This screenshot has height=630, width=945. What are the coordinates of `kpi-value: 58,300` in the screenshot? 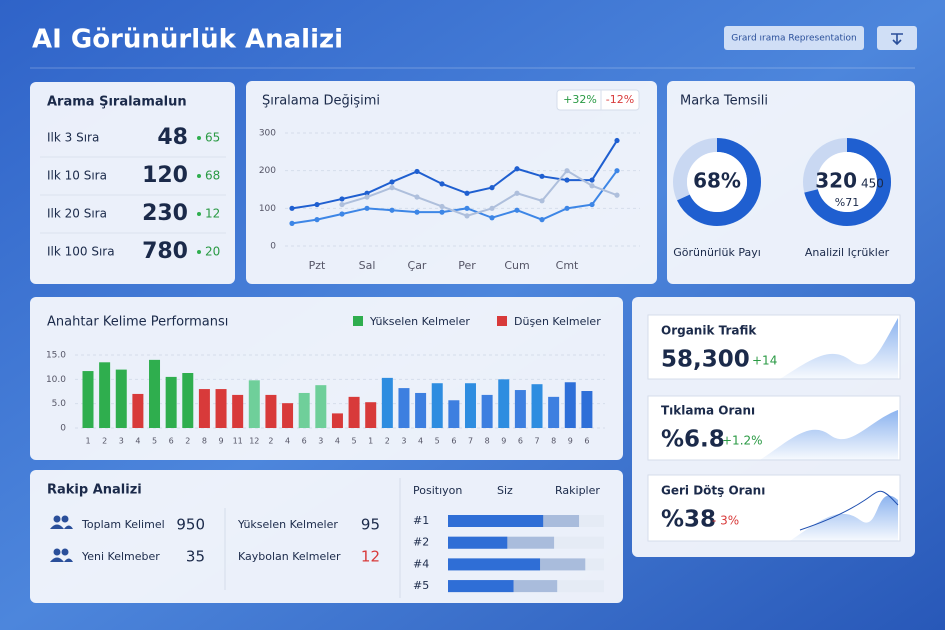 It's located at (705, 360).